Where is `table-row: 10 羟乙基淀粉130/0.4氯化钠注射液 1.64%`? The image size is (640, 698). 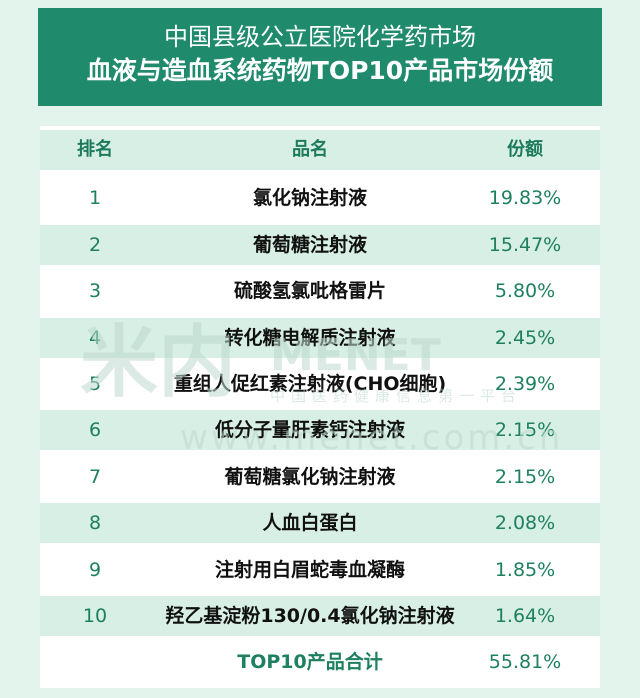 table-row: 10 羟乙基淀粉130/0.4氯化钠注射液 1.64% is located at coordinates (320, 616).